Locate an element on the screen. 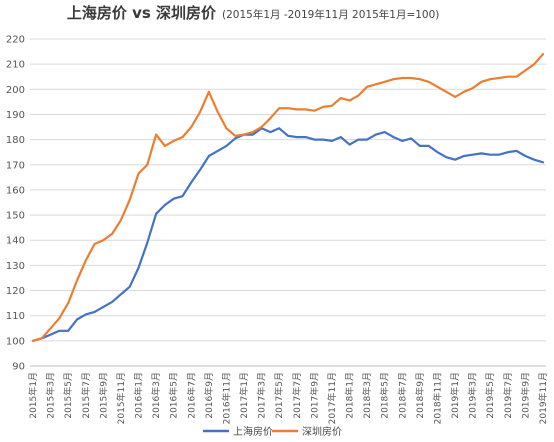 This screenshot has width=554, height=442. x-tick-label: 2019年7月 is located at coordinates (508, 395).